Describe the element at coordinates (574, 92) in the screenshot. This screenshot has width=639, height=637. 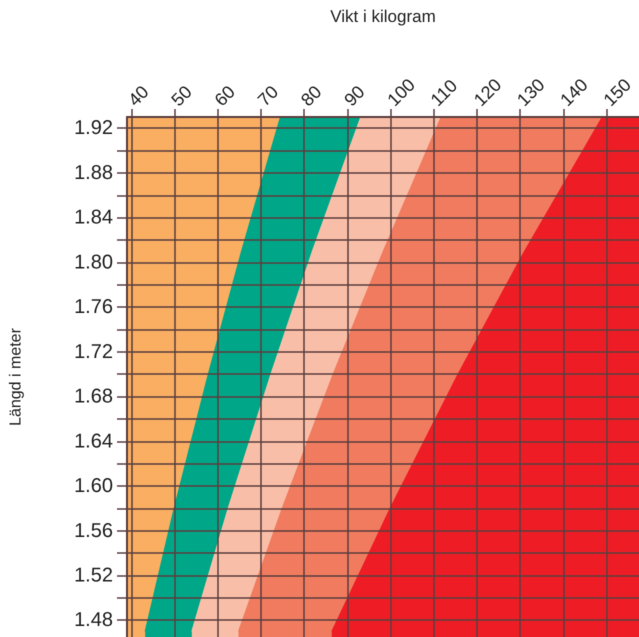
I see `x-tick-label: 140` at that location.